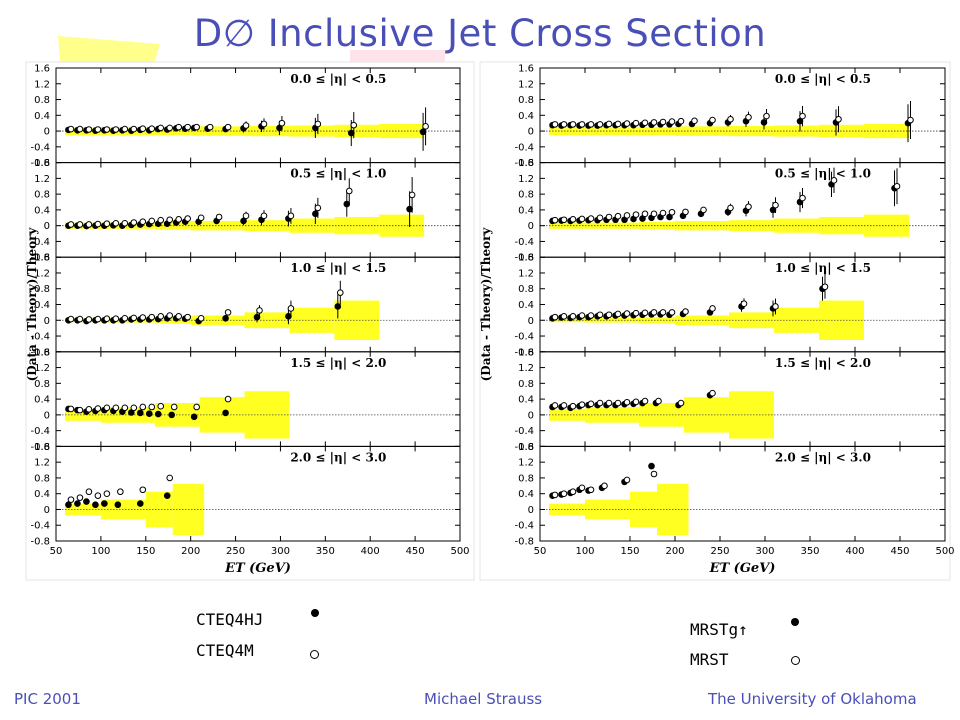 The image size is (960, 720). Describe the element at coordinates (338, 268) in the screenshot. I see `eta-range-label: 1.0 ≤ |η| < 1.5` at that location.